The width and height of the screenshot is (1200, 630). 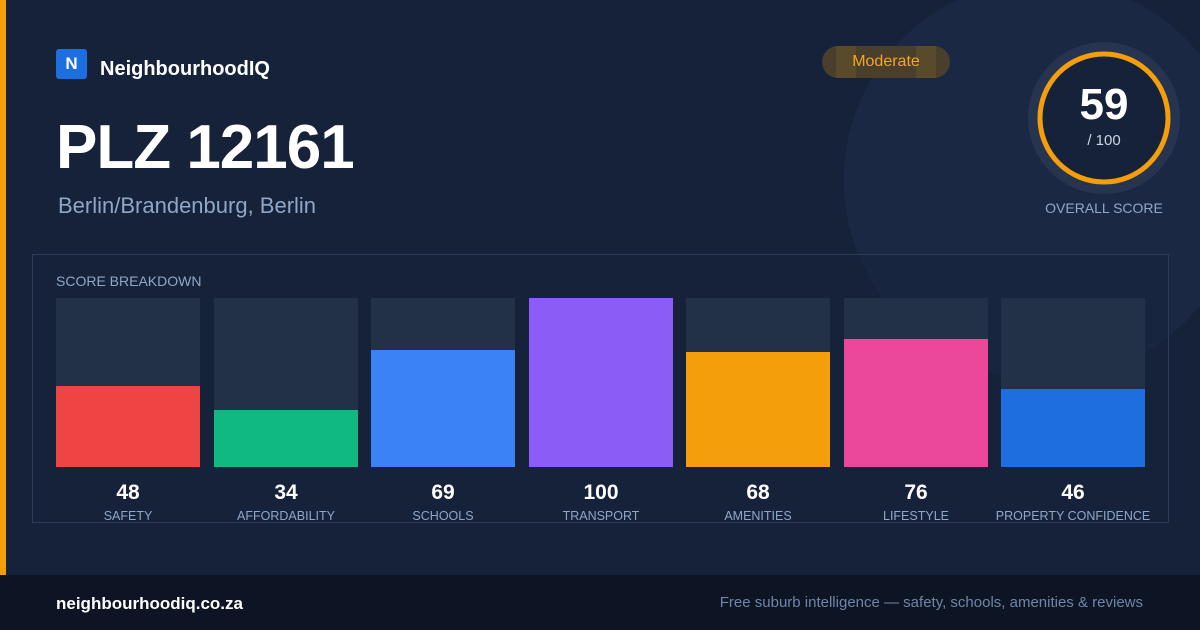 What do you see at coordinates (916, 492) in the screenshot?
I see `bar-value: 76` at bounding box center [916, 492].